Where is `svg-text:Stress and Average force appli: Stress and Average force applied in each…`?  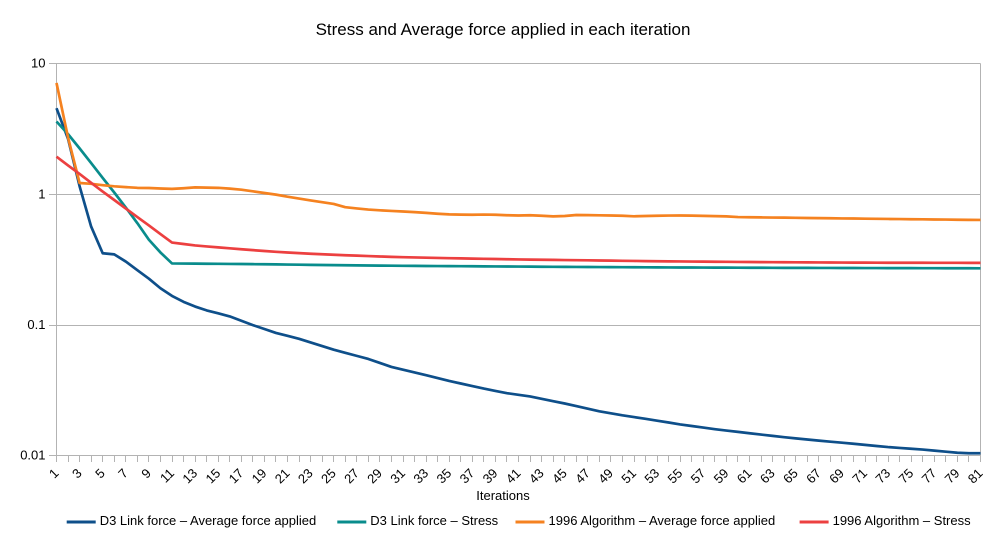 svg-text:Stress and Average force appli: Stress and Average force applied in each… is located at coordinates (503, 29).